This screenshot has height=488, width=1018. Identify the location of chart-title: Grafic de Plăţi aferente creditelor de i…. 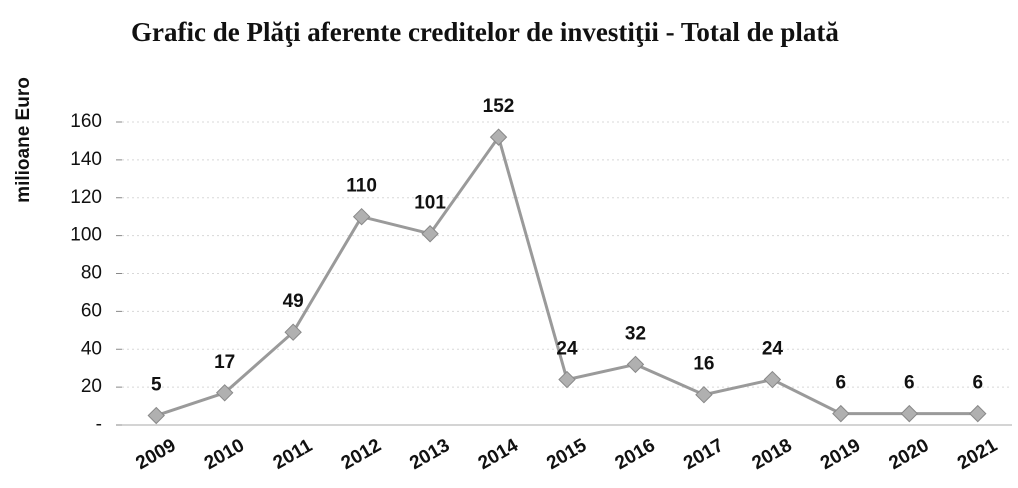
(485, 32).